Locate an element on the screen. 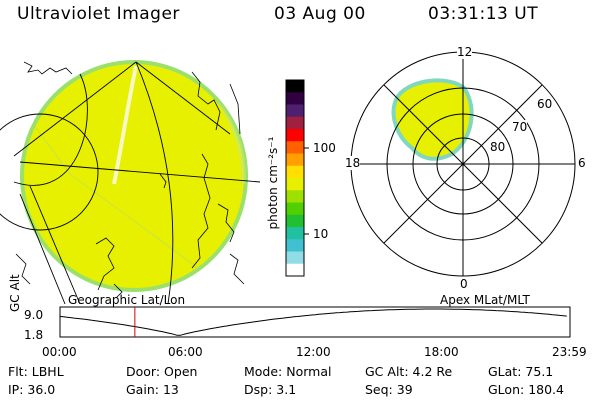 Image resolution: width=600 pixels, height=400 pixels. date-label: 03 Aug 00 is located at coordinates (320, 14).